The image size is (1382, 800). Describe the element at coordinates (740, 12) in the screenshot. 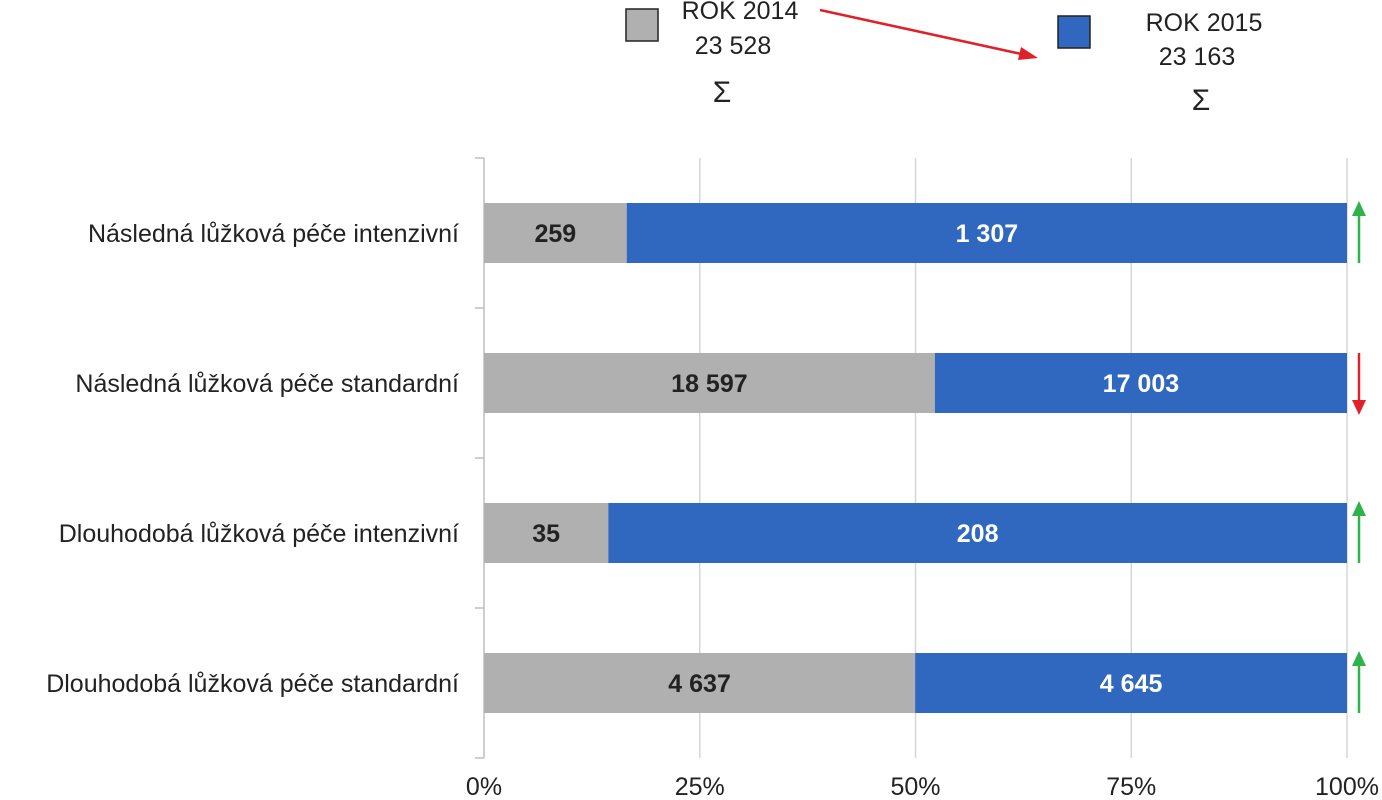

I see `legend-label-2014: ROK 2014` at that location.